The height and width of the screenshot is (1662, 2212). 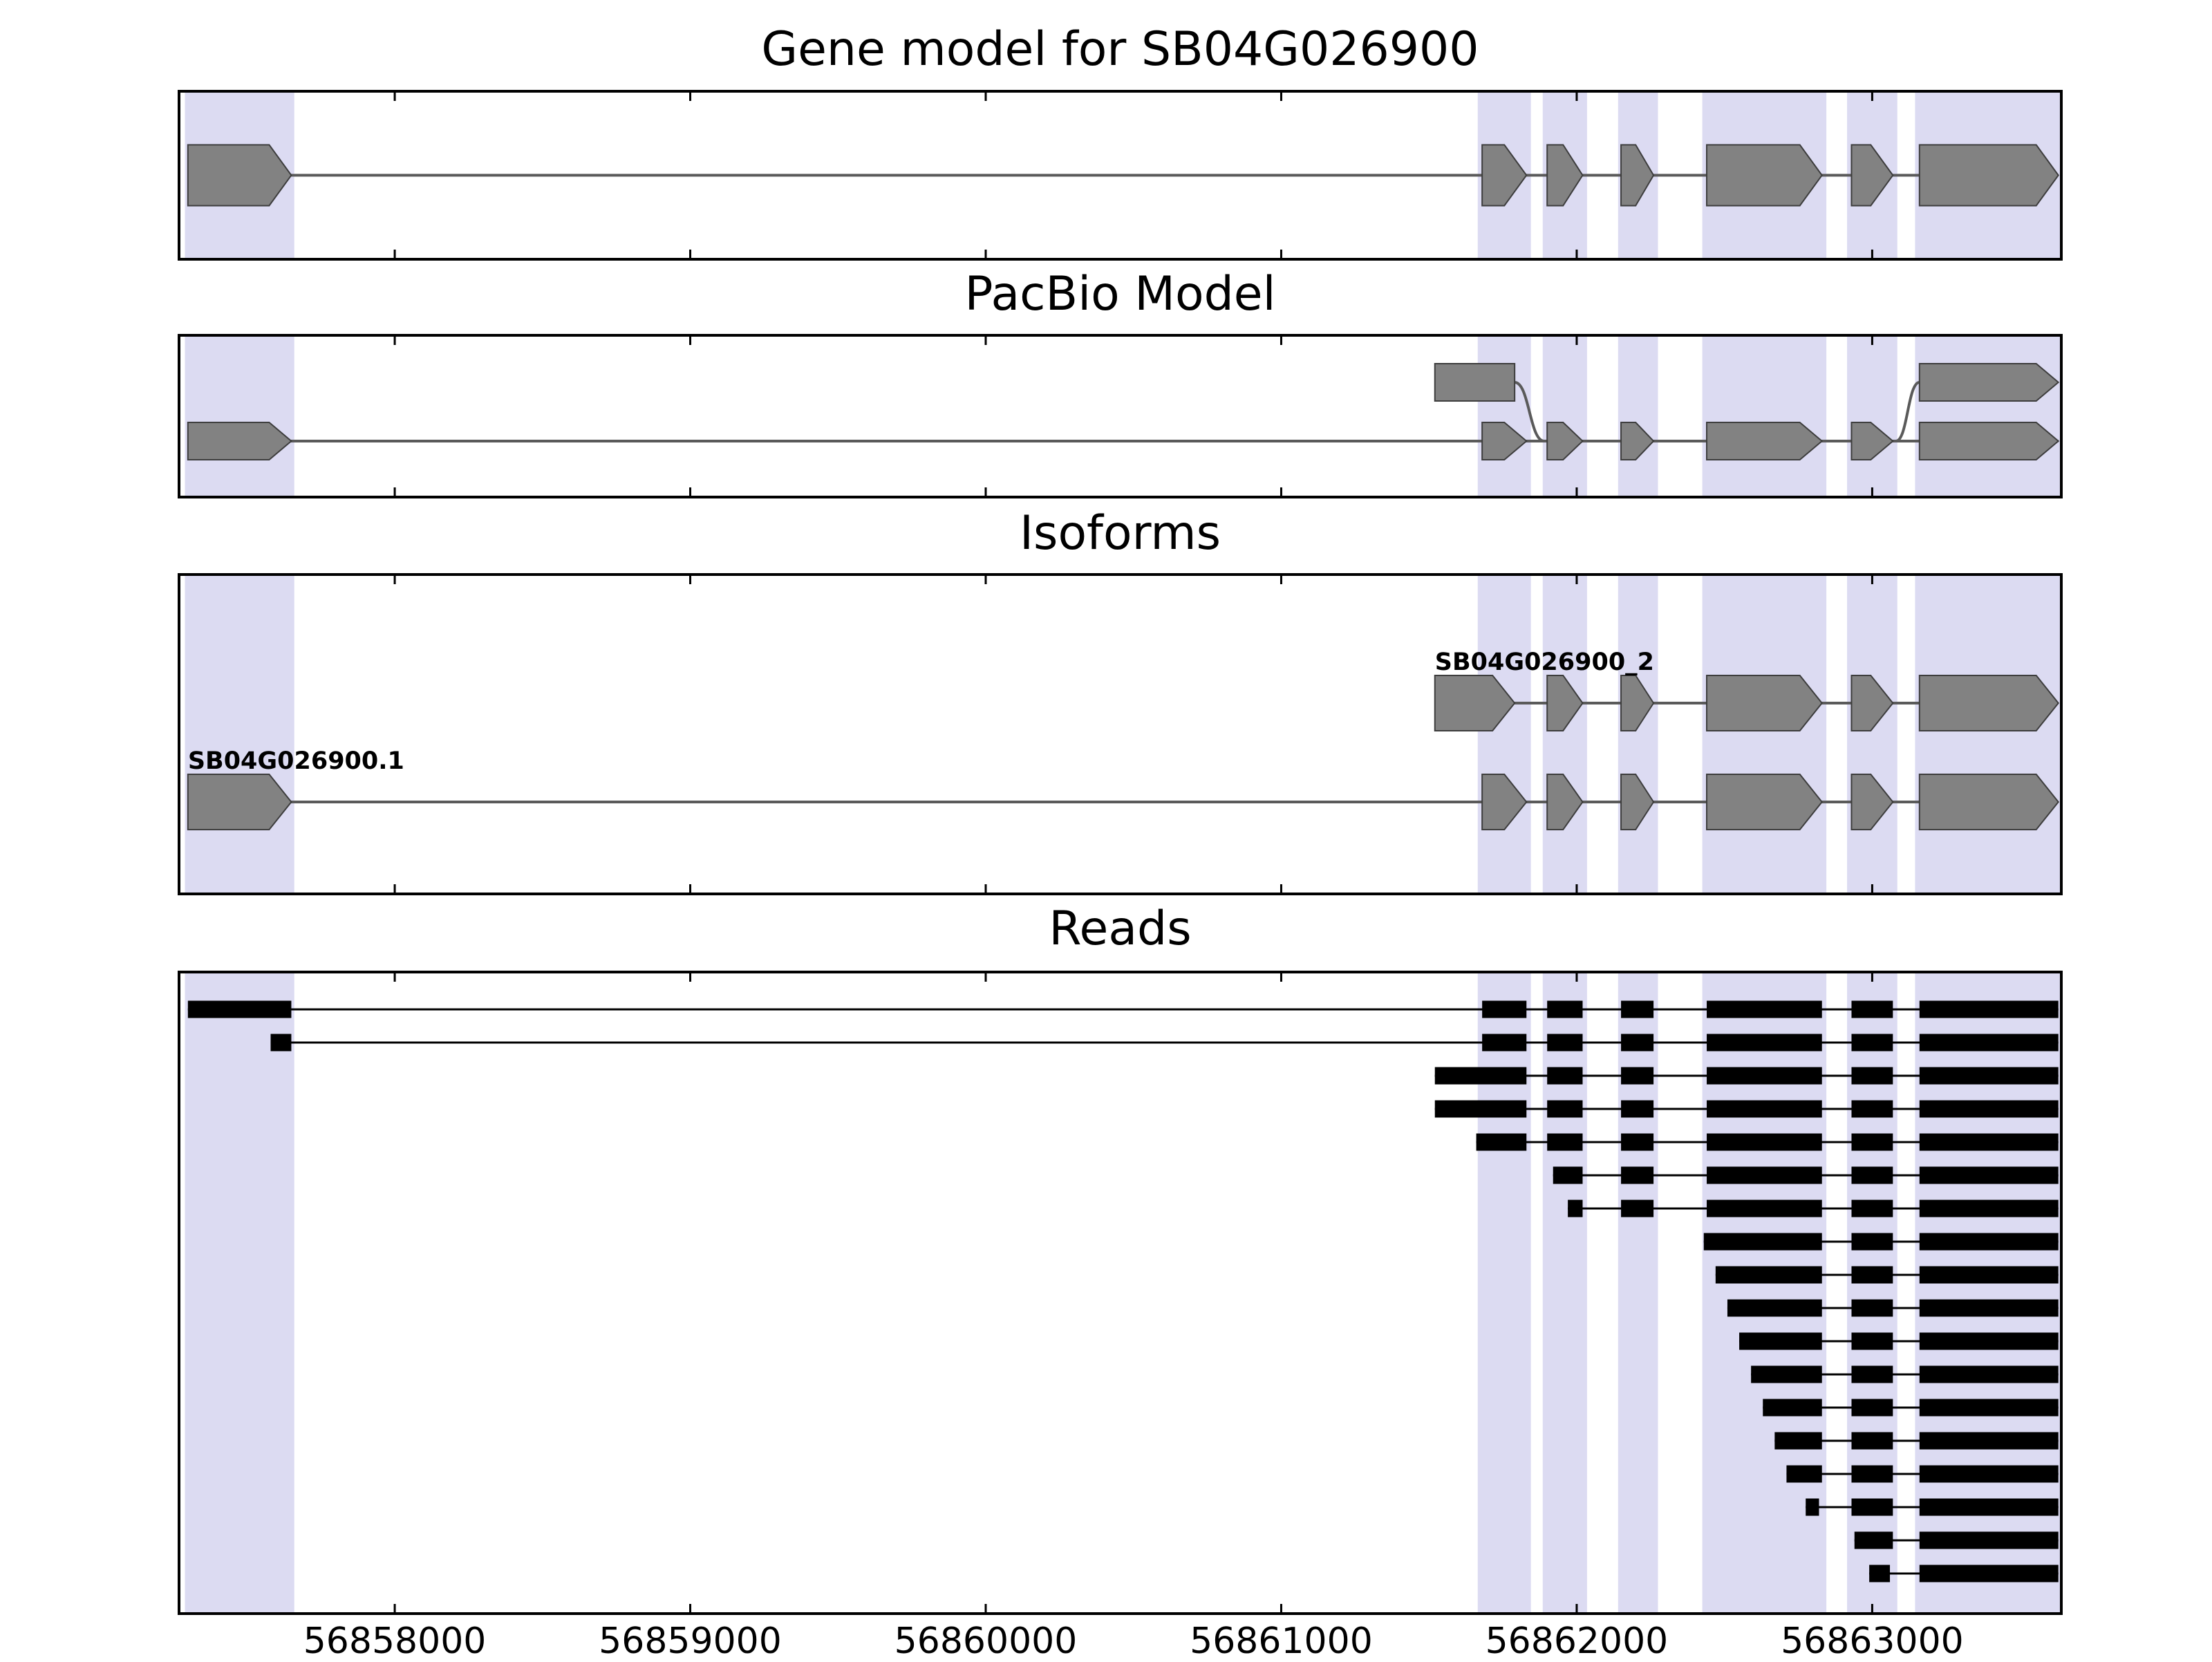 What do you see at coordinates (1120, 50) in the screenshot?
I see `figure-title: Gene model for SB04G026900` at bounding box center [1120, 50].